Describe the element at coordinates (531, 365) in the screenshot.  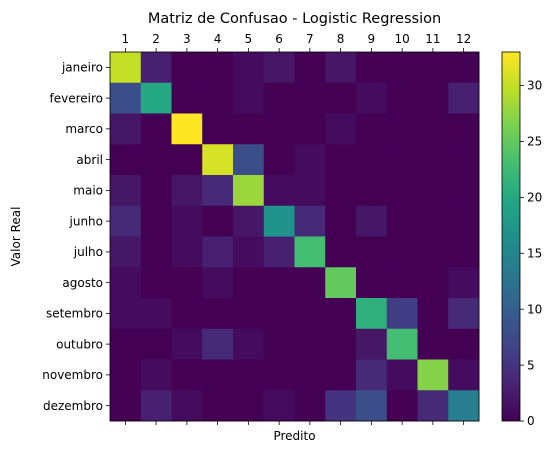
I see `colorbar-tick-label: 5` at that location.